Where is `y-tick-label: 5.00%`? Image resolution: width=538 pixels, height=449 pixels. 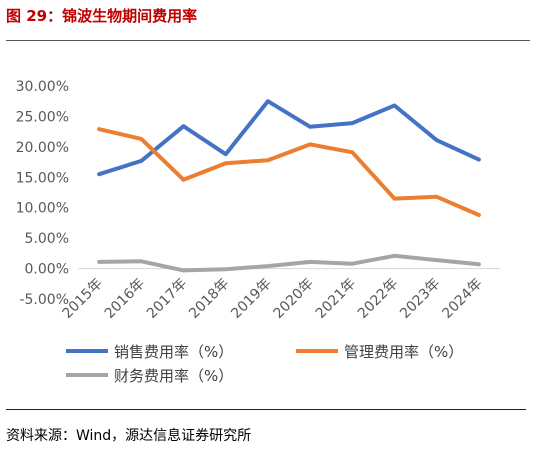 y-tick-label: 5.00% is located at coordinates (47, 239).